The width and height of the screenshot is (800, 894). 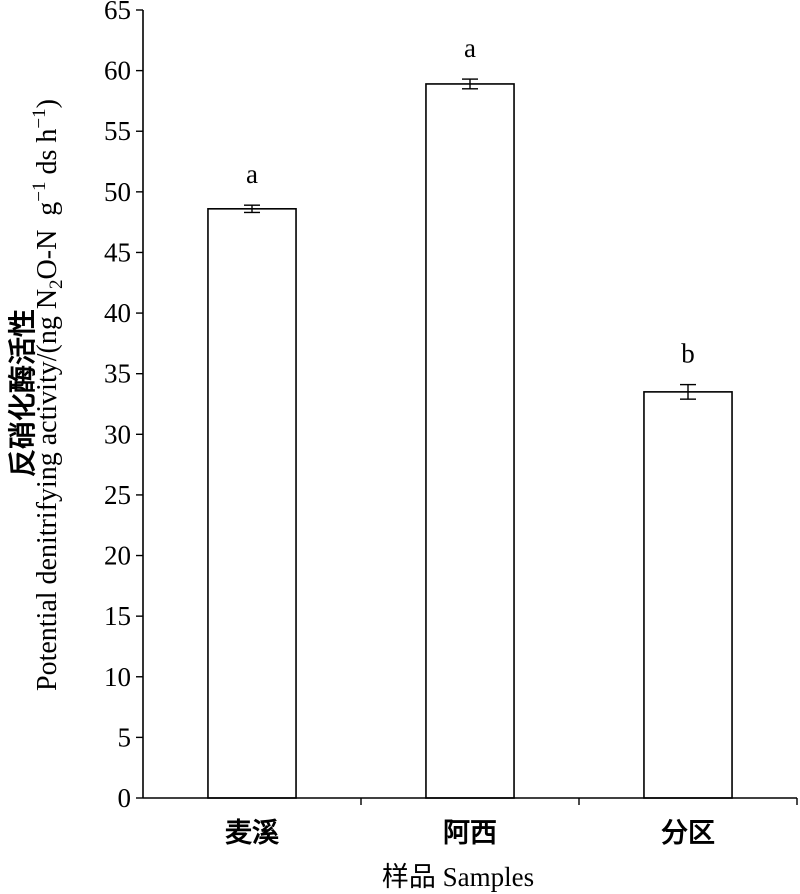 I want to click on y-tick-label: 45, so click(x=117, y=252).